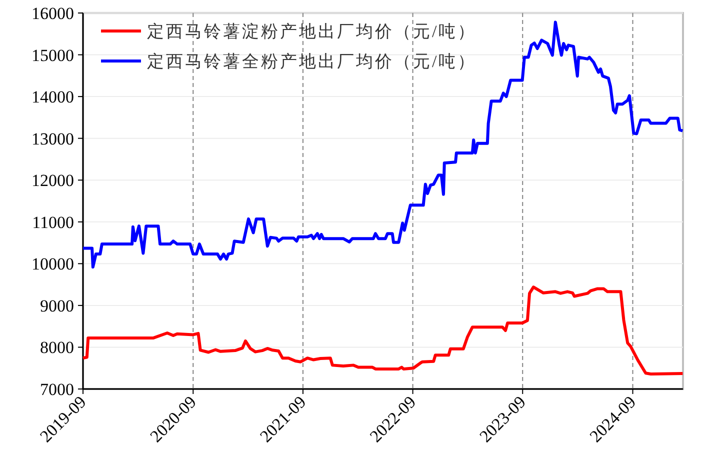 The width and height of the screenshot is (709, 473). I want to click on y-tick-label: 10000, so click(53, 264).